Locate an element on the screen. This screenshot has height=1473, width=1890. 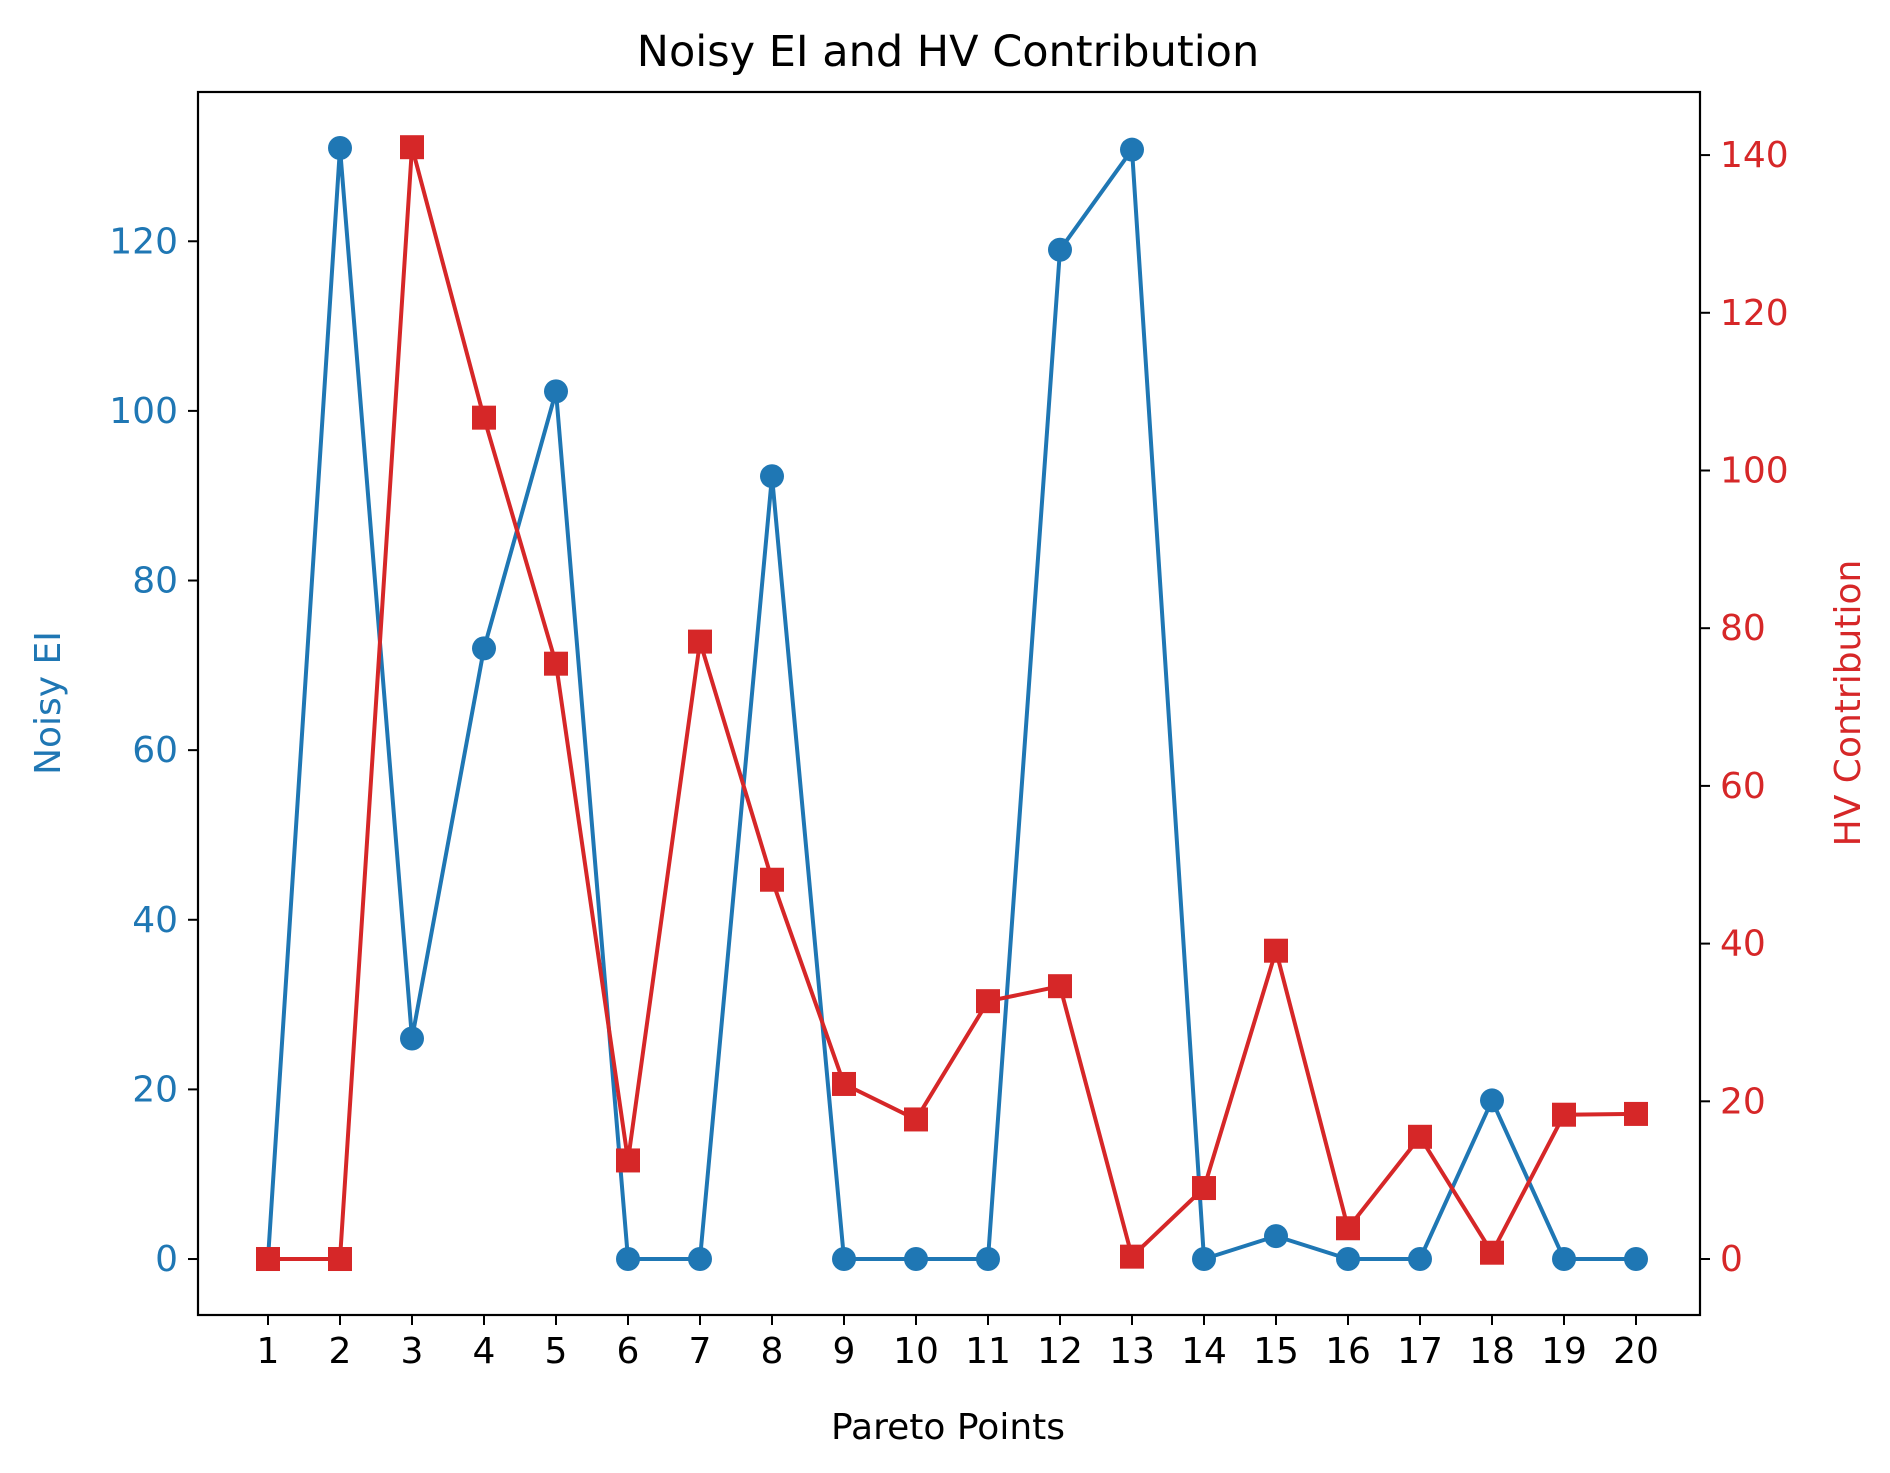
y-right-tick-label: 100 is located at coordinates (1754, 470).